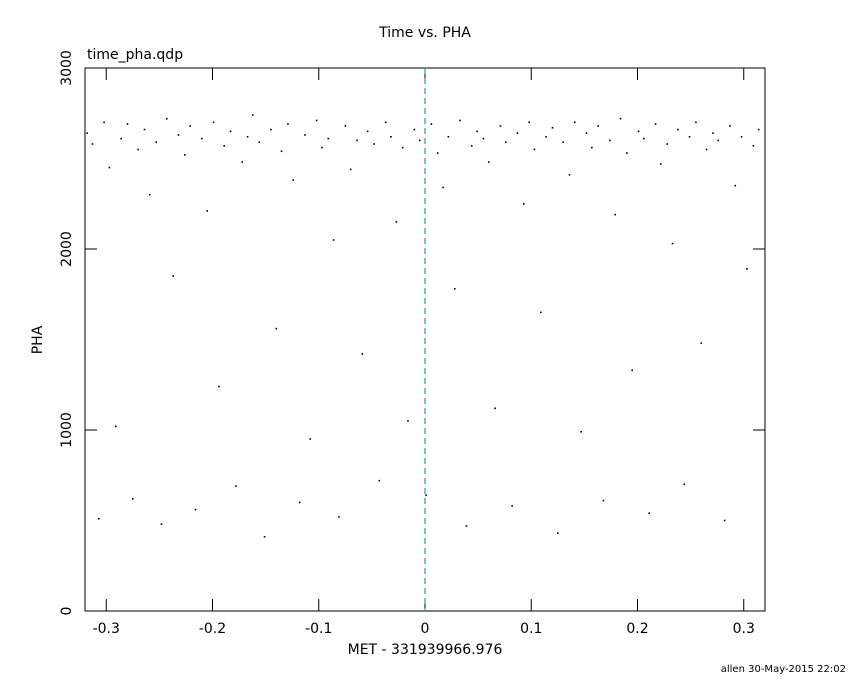 The image size is (850, 680). Describe the element at coordinates (67, 430) in the screenshot. I see `y-tick-label: 1000` at that location.